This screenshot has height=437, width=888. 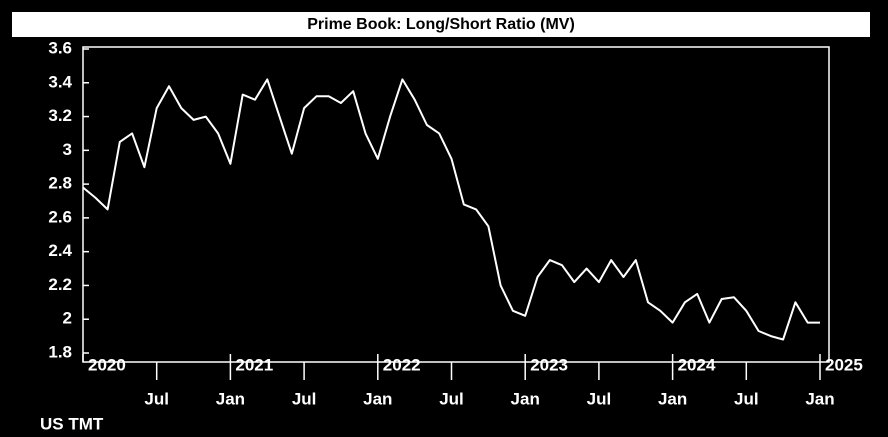 What do you see at coordinates (72, 423) in the screenshot?
I see `footnote: US TMT` at bounding box center [72, 423].